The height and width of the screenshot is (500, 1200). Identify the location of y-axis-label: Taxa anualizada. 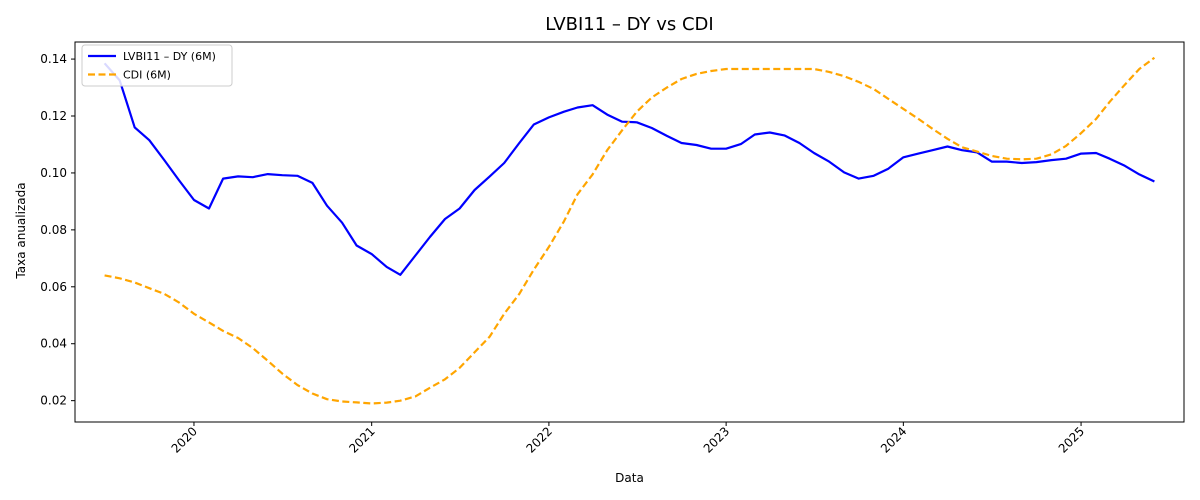
(21, 230).